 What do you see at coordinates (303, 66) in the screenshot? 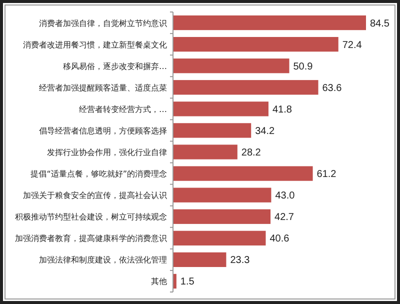
I see `data-label: 50.9` at bounding box center [303, 66].